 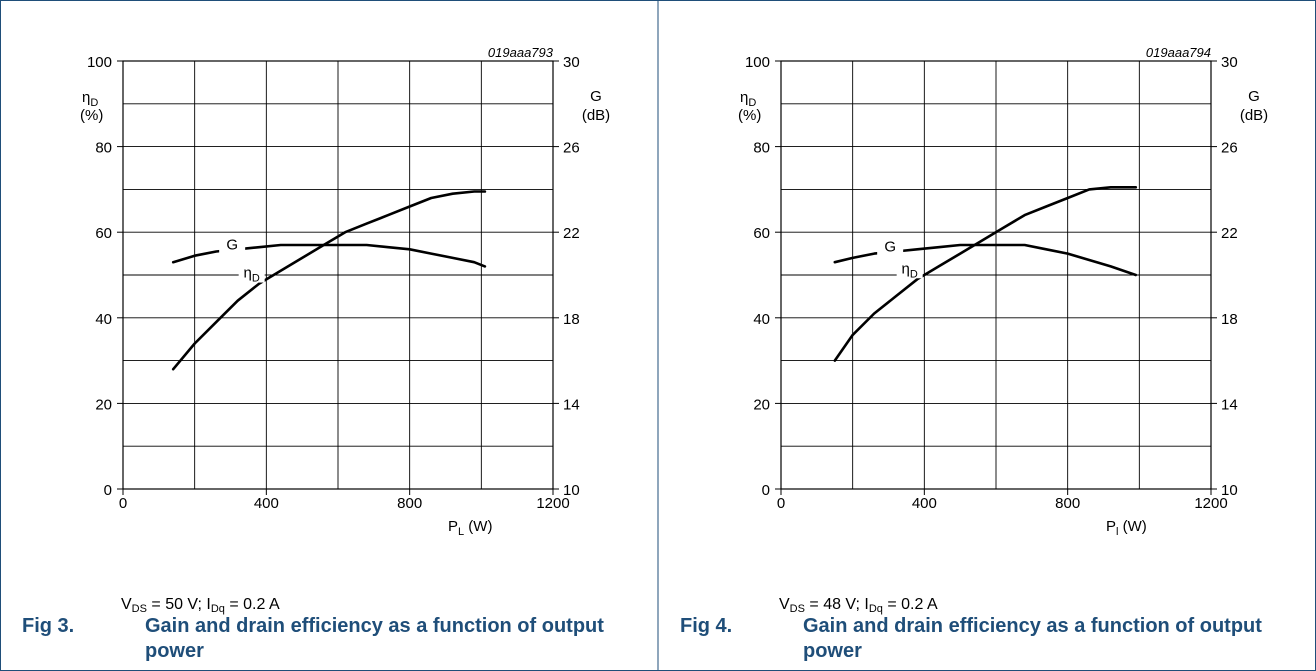 What do you see at coordinates (200, 605) in the screenshot?
I see `test-conditions: VDS = 50 V; IDq = 0.2 A` at bounding box center [200, 605].